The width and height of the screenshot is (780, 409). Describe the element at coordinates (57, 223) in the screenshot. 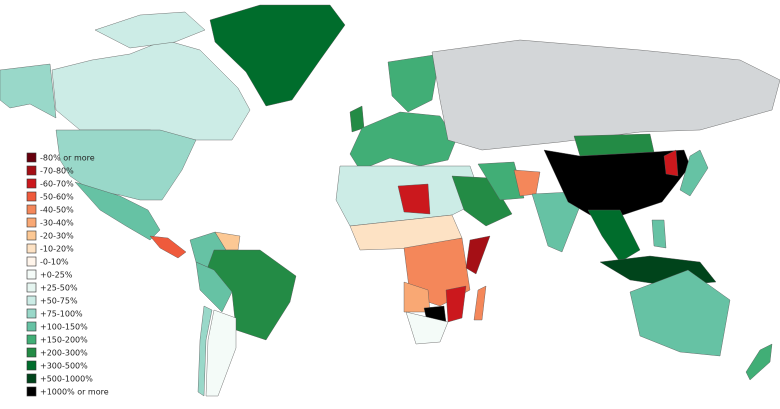

I see `legend-label: -30-40%` at that location.